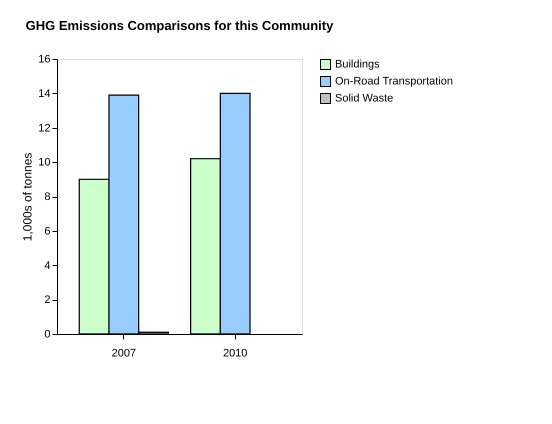 The image size is (552, 424). What do you see at coordinates (124, 354) in the screenshot?
I see `x-tick-label: 2007` at bounding box center [124, 354].